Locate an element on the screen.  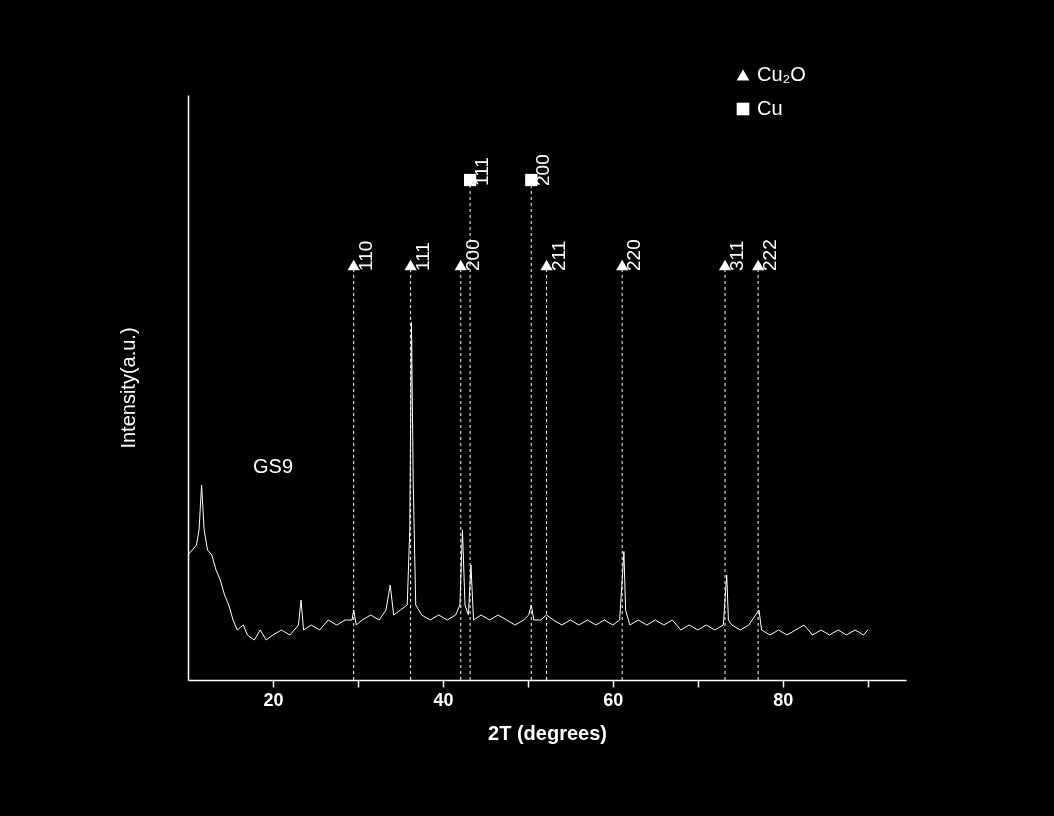
x-axis-title: 2T (degrees) is located at coordinates (547, 732).